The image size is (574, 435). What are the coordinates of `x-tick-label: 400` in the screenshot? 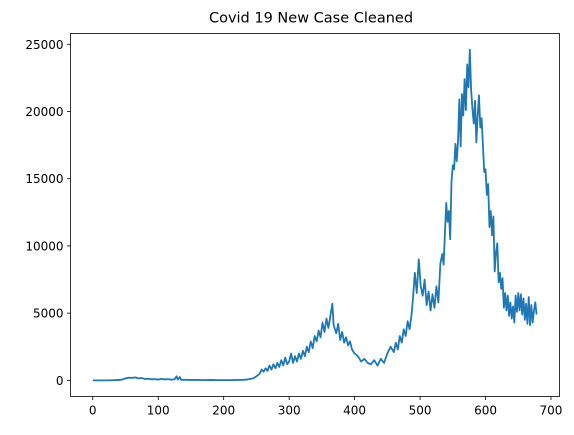 It's located at (354, 411).